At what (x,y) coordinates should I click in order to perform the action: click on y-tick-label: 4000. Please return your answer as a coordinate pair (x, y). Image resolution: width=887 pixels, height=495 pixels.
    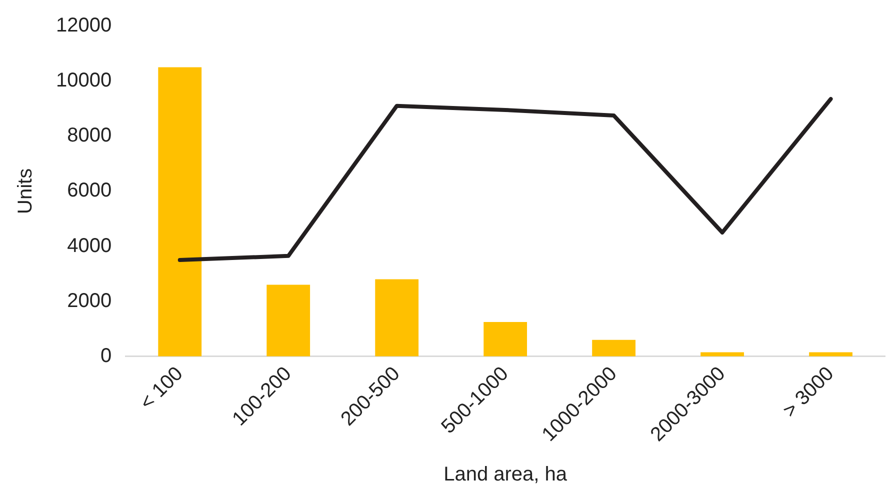
    Looking at the image, I should click on (89, 245).